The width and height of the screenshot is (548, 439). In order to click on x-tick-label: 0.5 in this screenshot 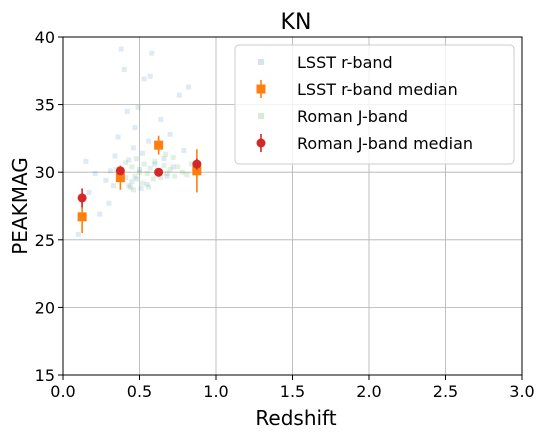, I will do `click(139, 391)`.